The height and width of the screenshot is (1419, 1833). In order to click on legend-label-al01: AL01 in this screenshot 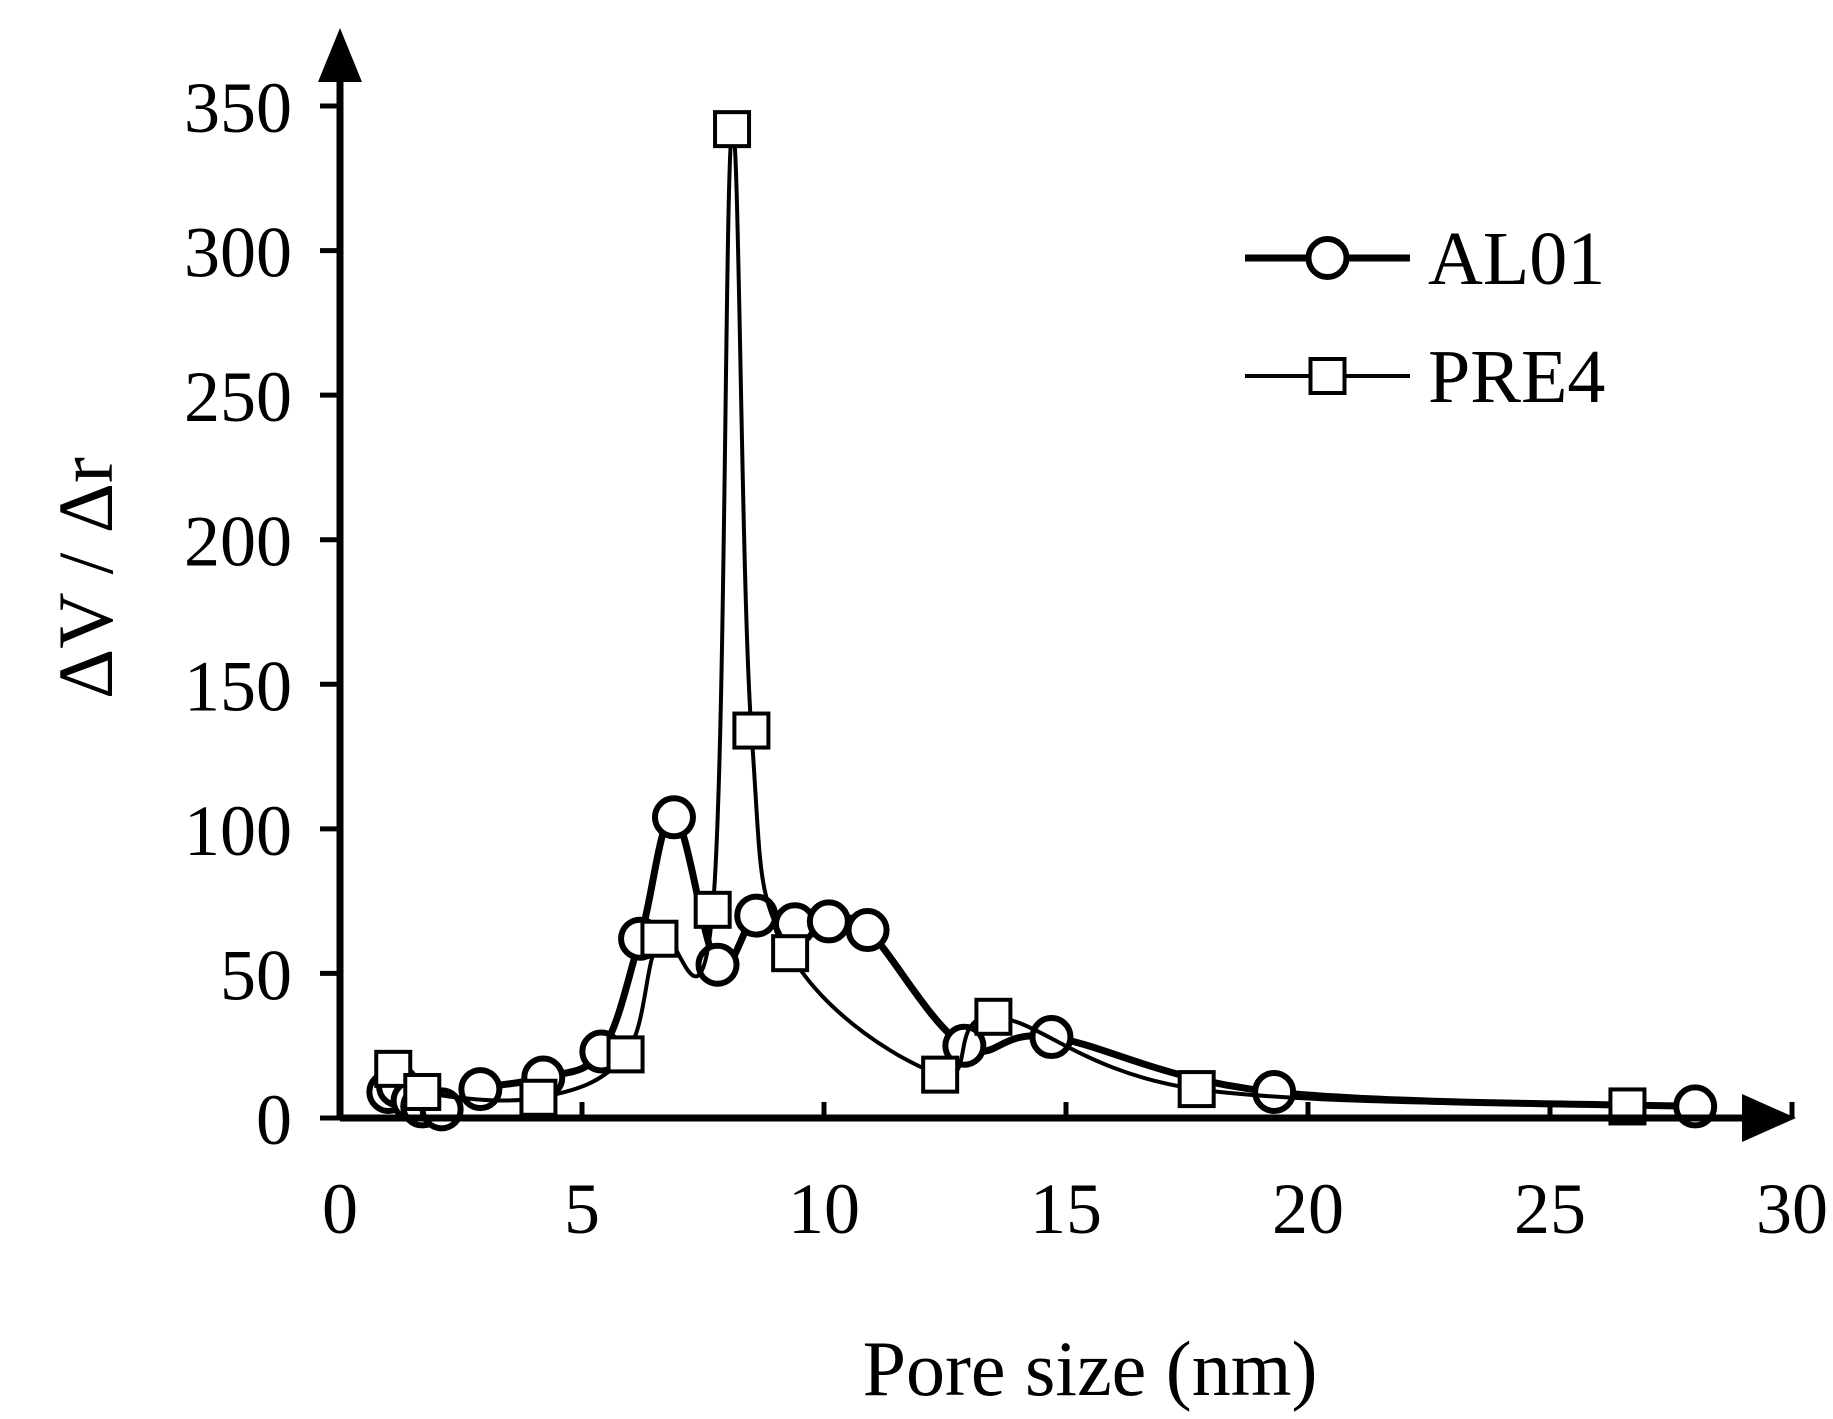, I will do `click(1516, 259)`.